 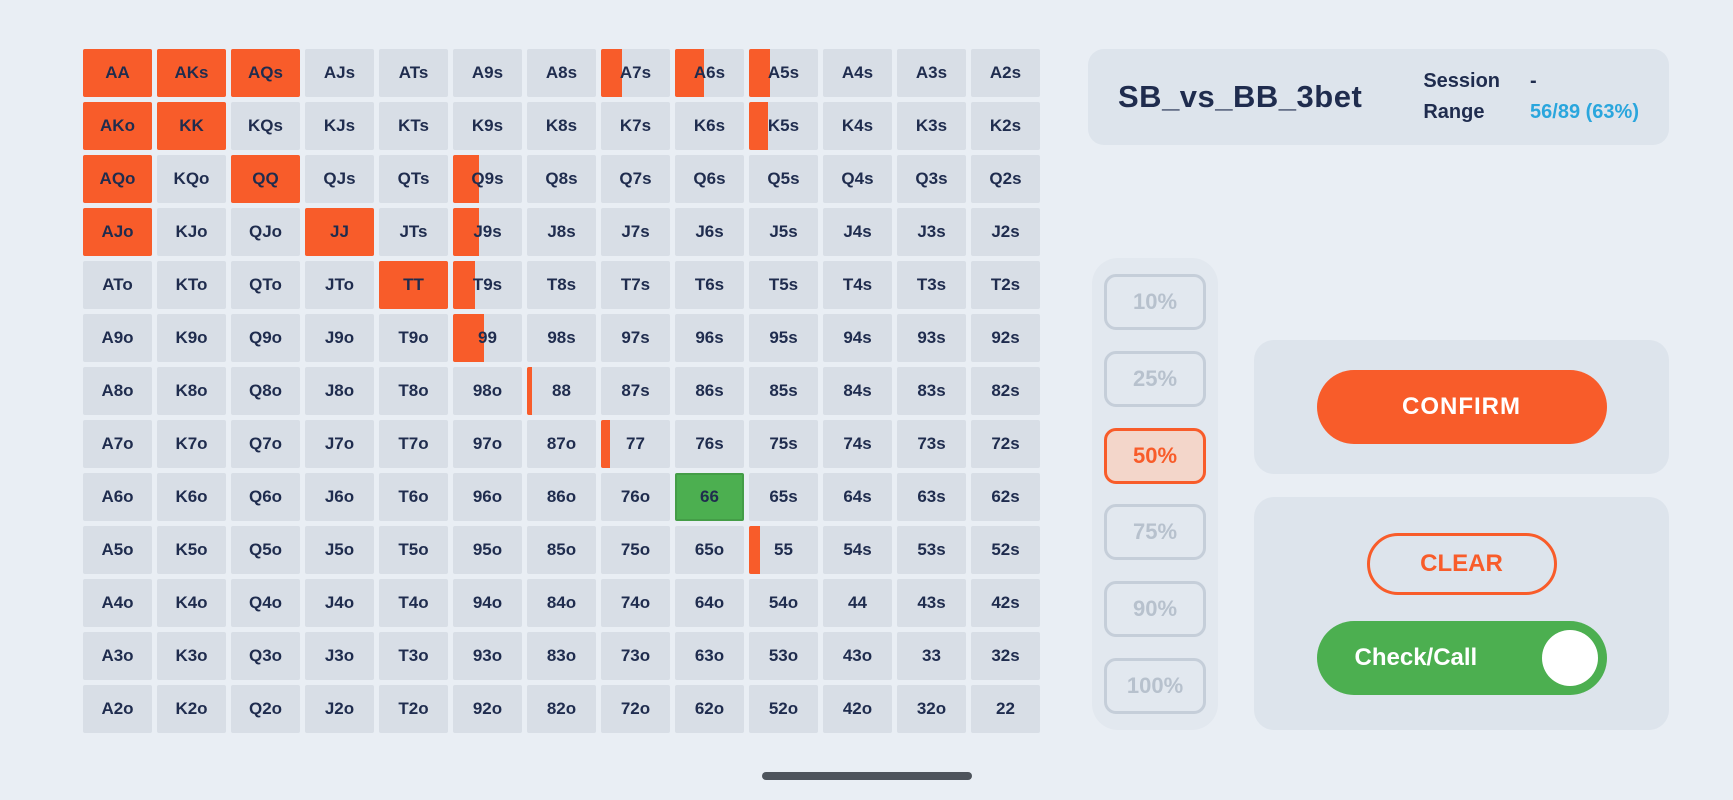 I want to click on hand-cell-K2o: K2o, so click(x=191, y=709).